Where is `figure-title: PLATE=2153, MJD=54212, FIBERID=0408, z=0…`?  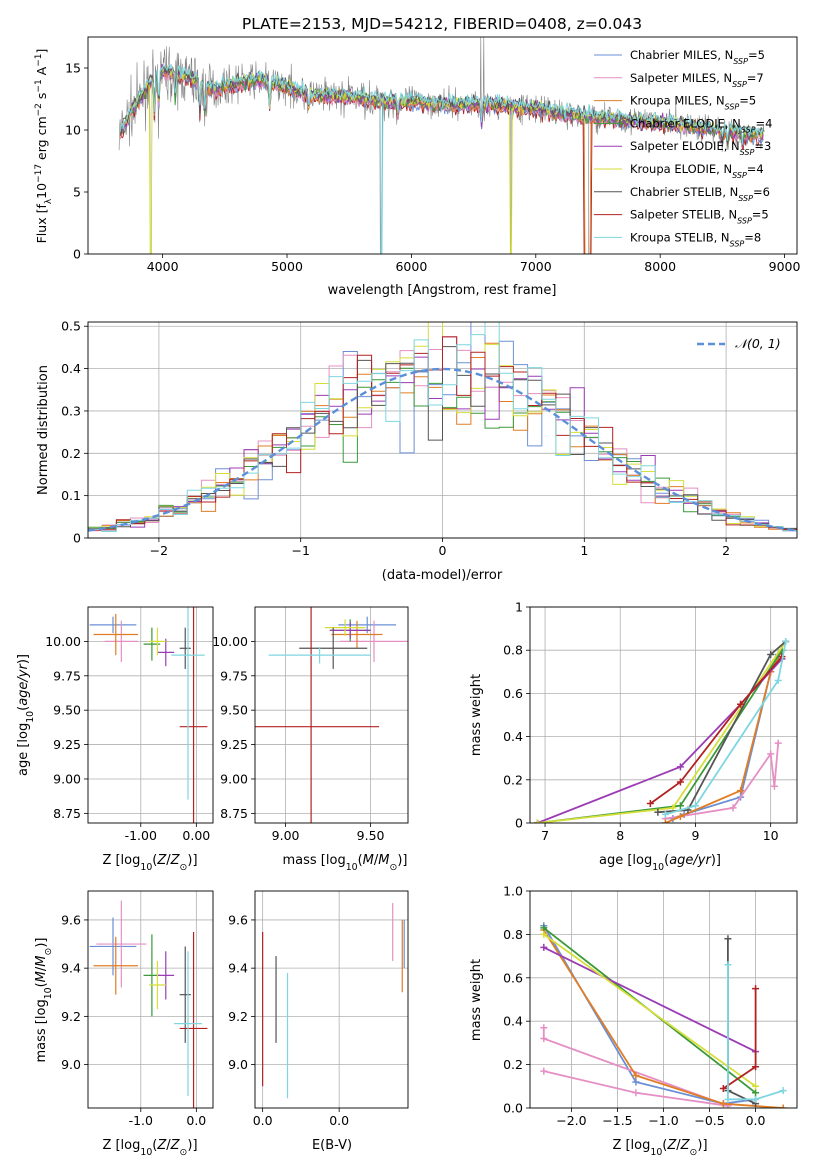
figure-title: PLATE=2153, MJD=54212, FIBERID=0408, z=0… is located at coordinates (442, 24).